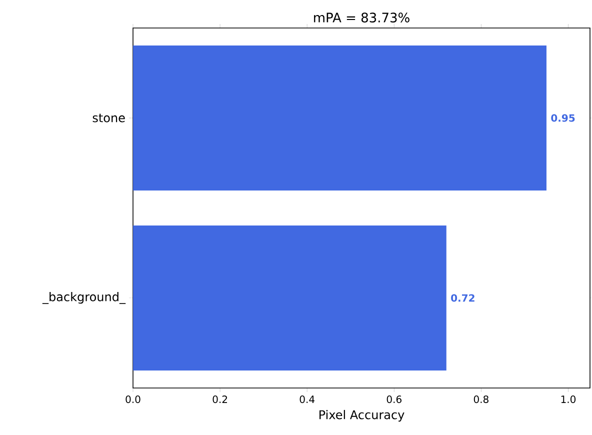 This screenshot has width=592, height=435. What do you see at coordinates (220, 400) in the screenshot?
I see `x-tick-label: 0.2` at bounding box center [220, 400].